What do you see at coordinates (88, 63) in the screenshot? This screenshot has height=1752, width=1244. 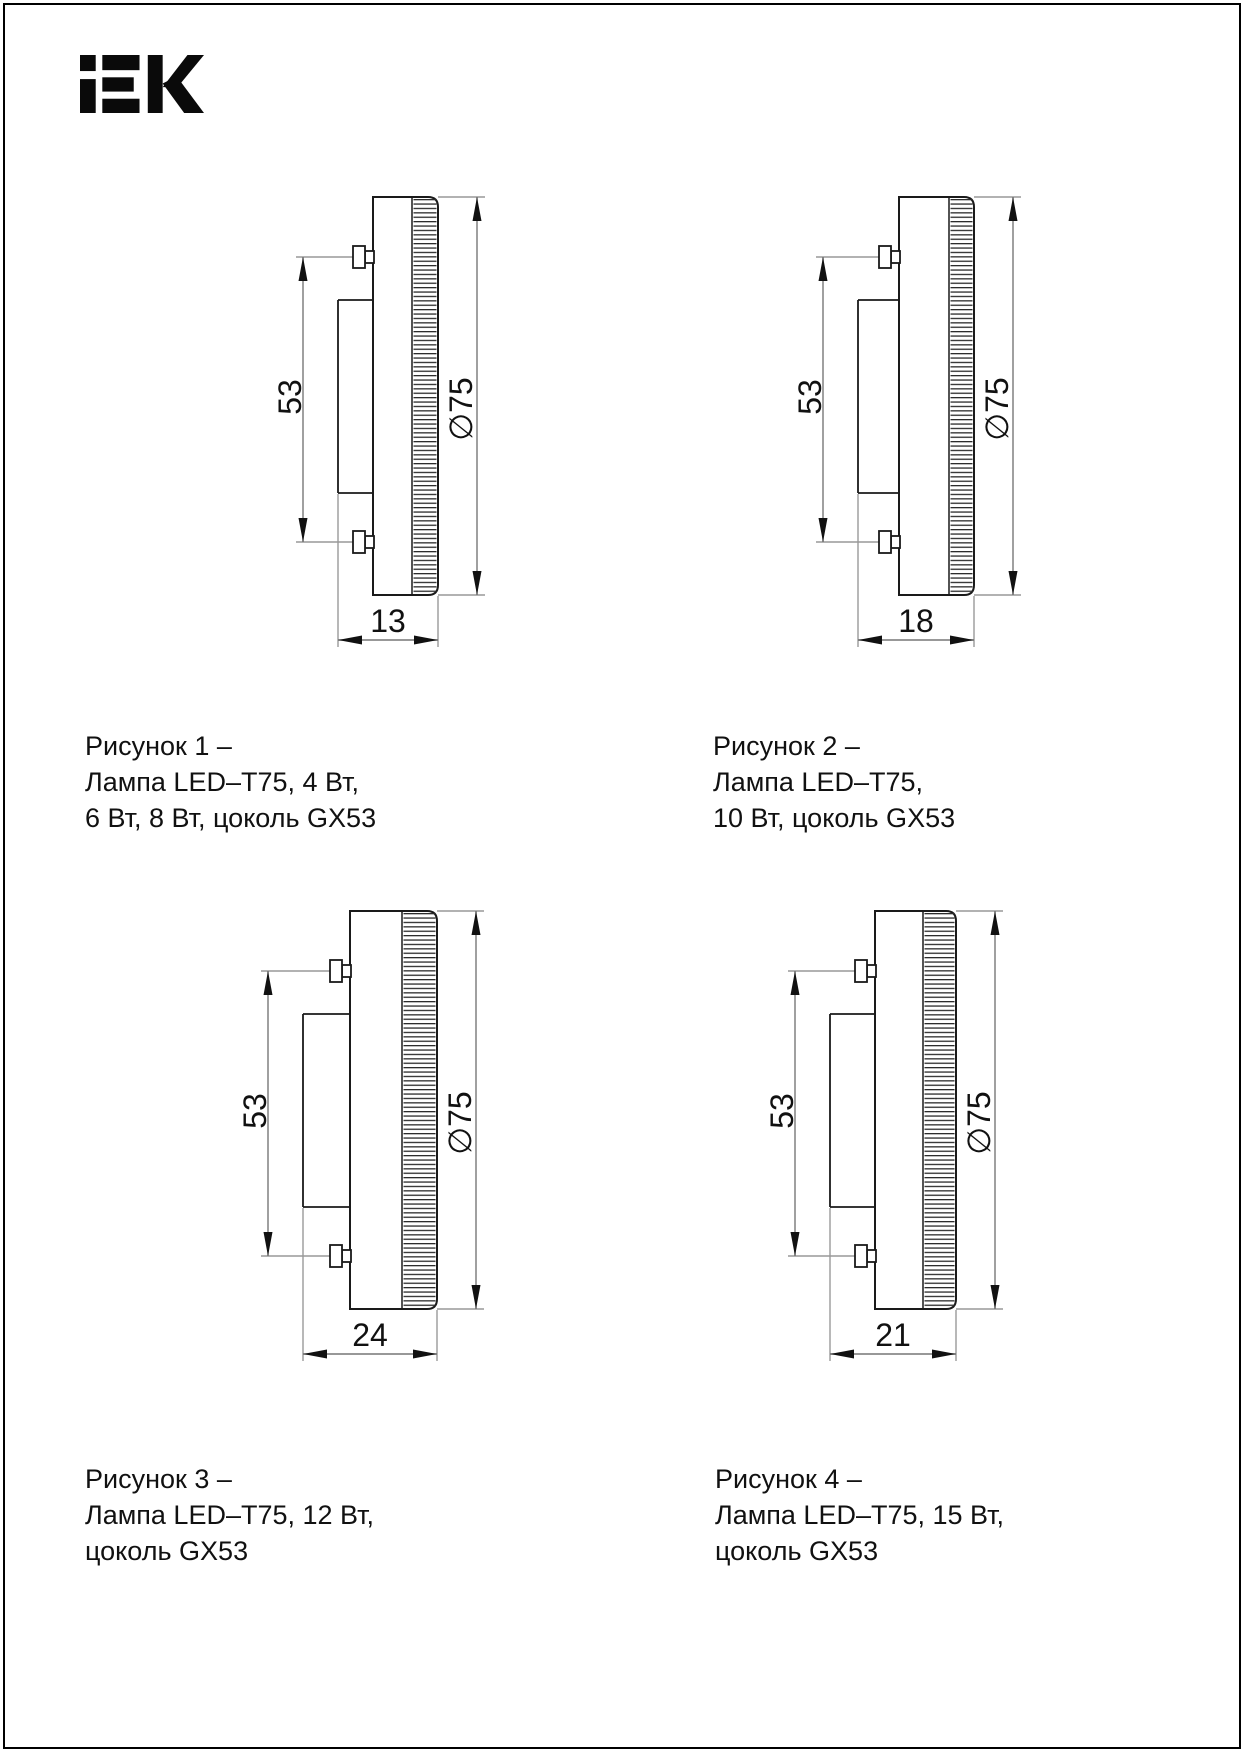 I see `logo-i-dot` at bounding box center [88, 63].